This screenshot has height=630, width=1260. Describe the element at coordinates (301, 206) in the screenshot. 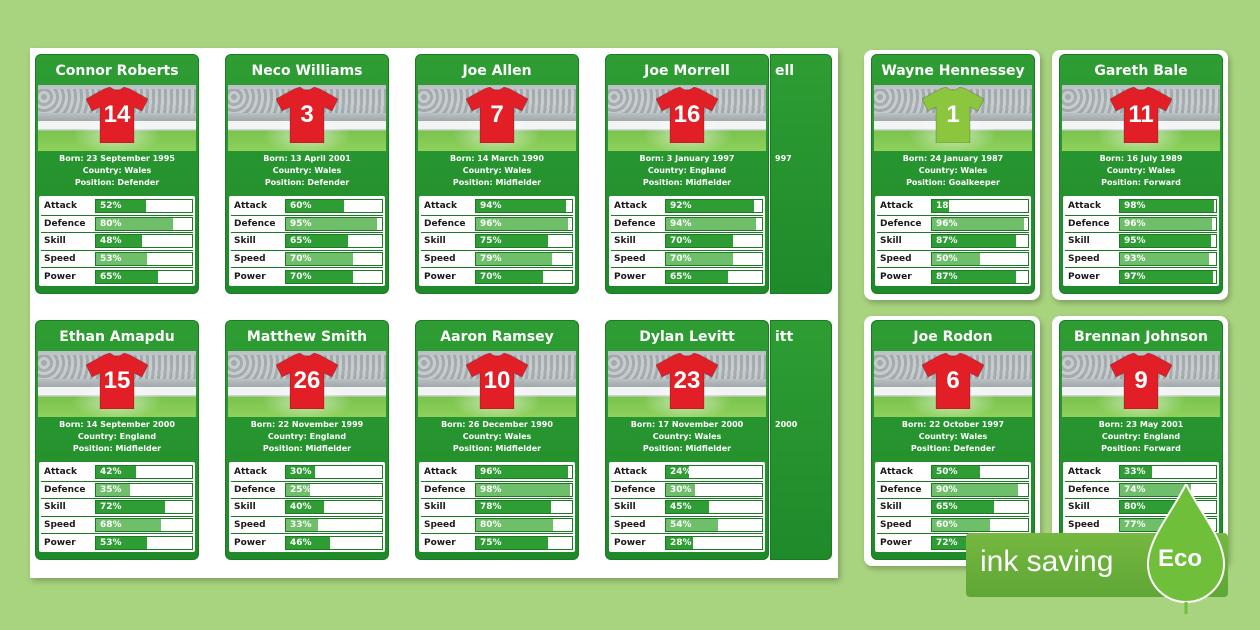

I see `stat-value: 60%` at that location.